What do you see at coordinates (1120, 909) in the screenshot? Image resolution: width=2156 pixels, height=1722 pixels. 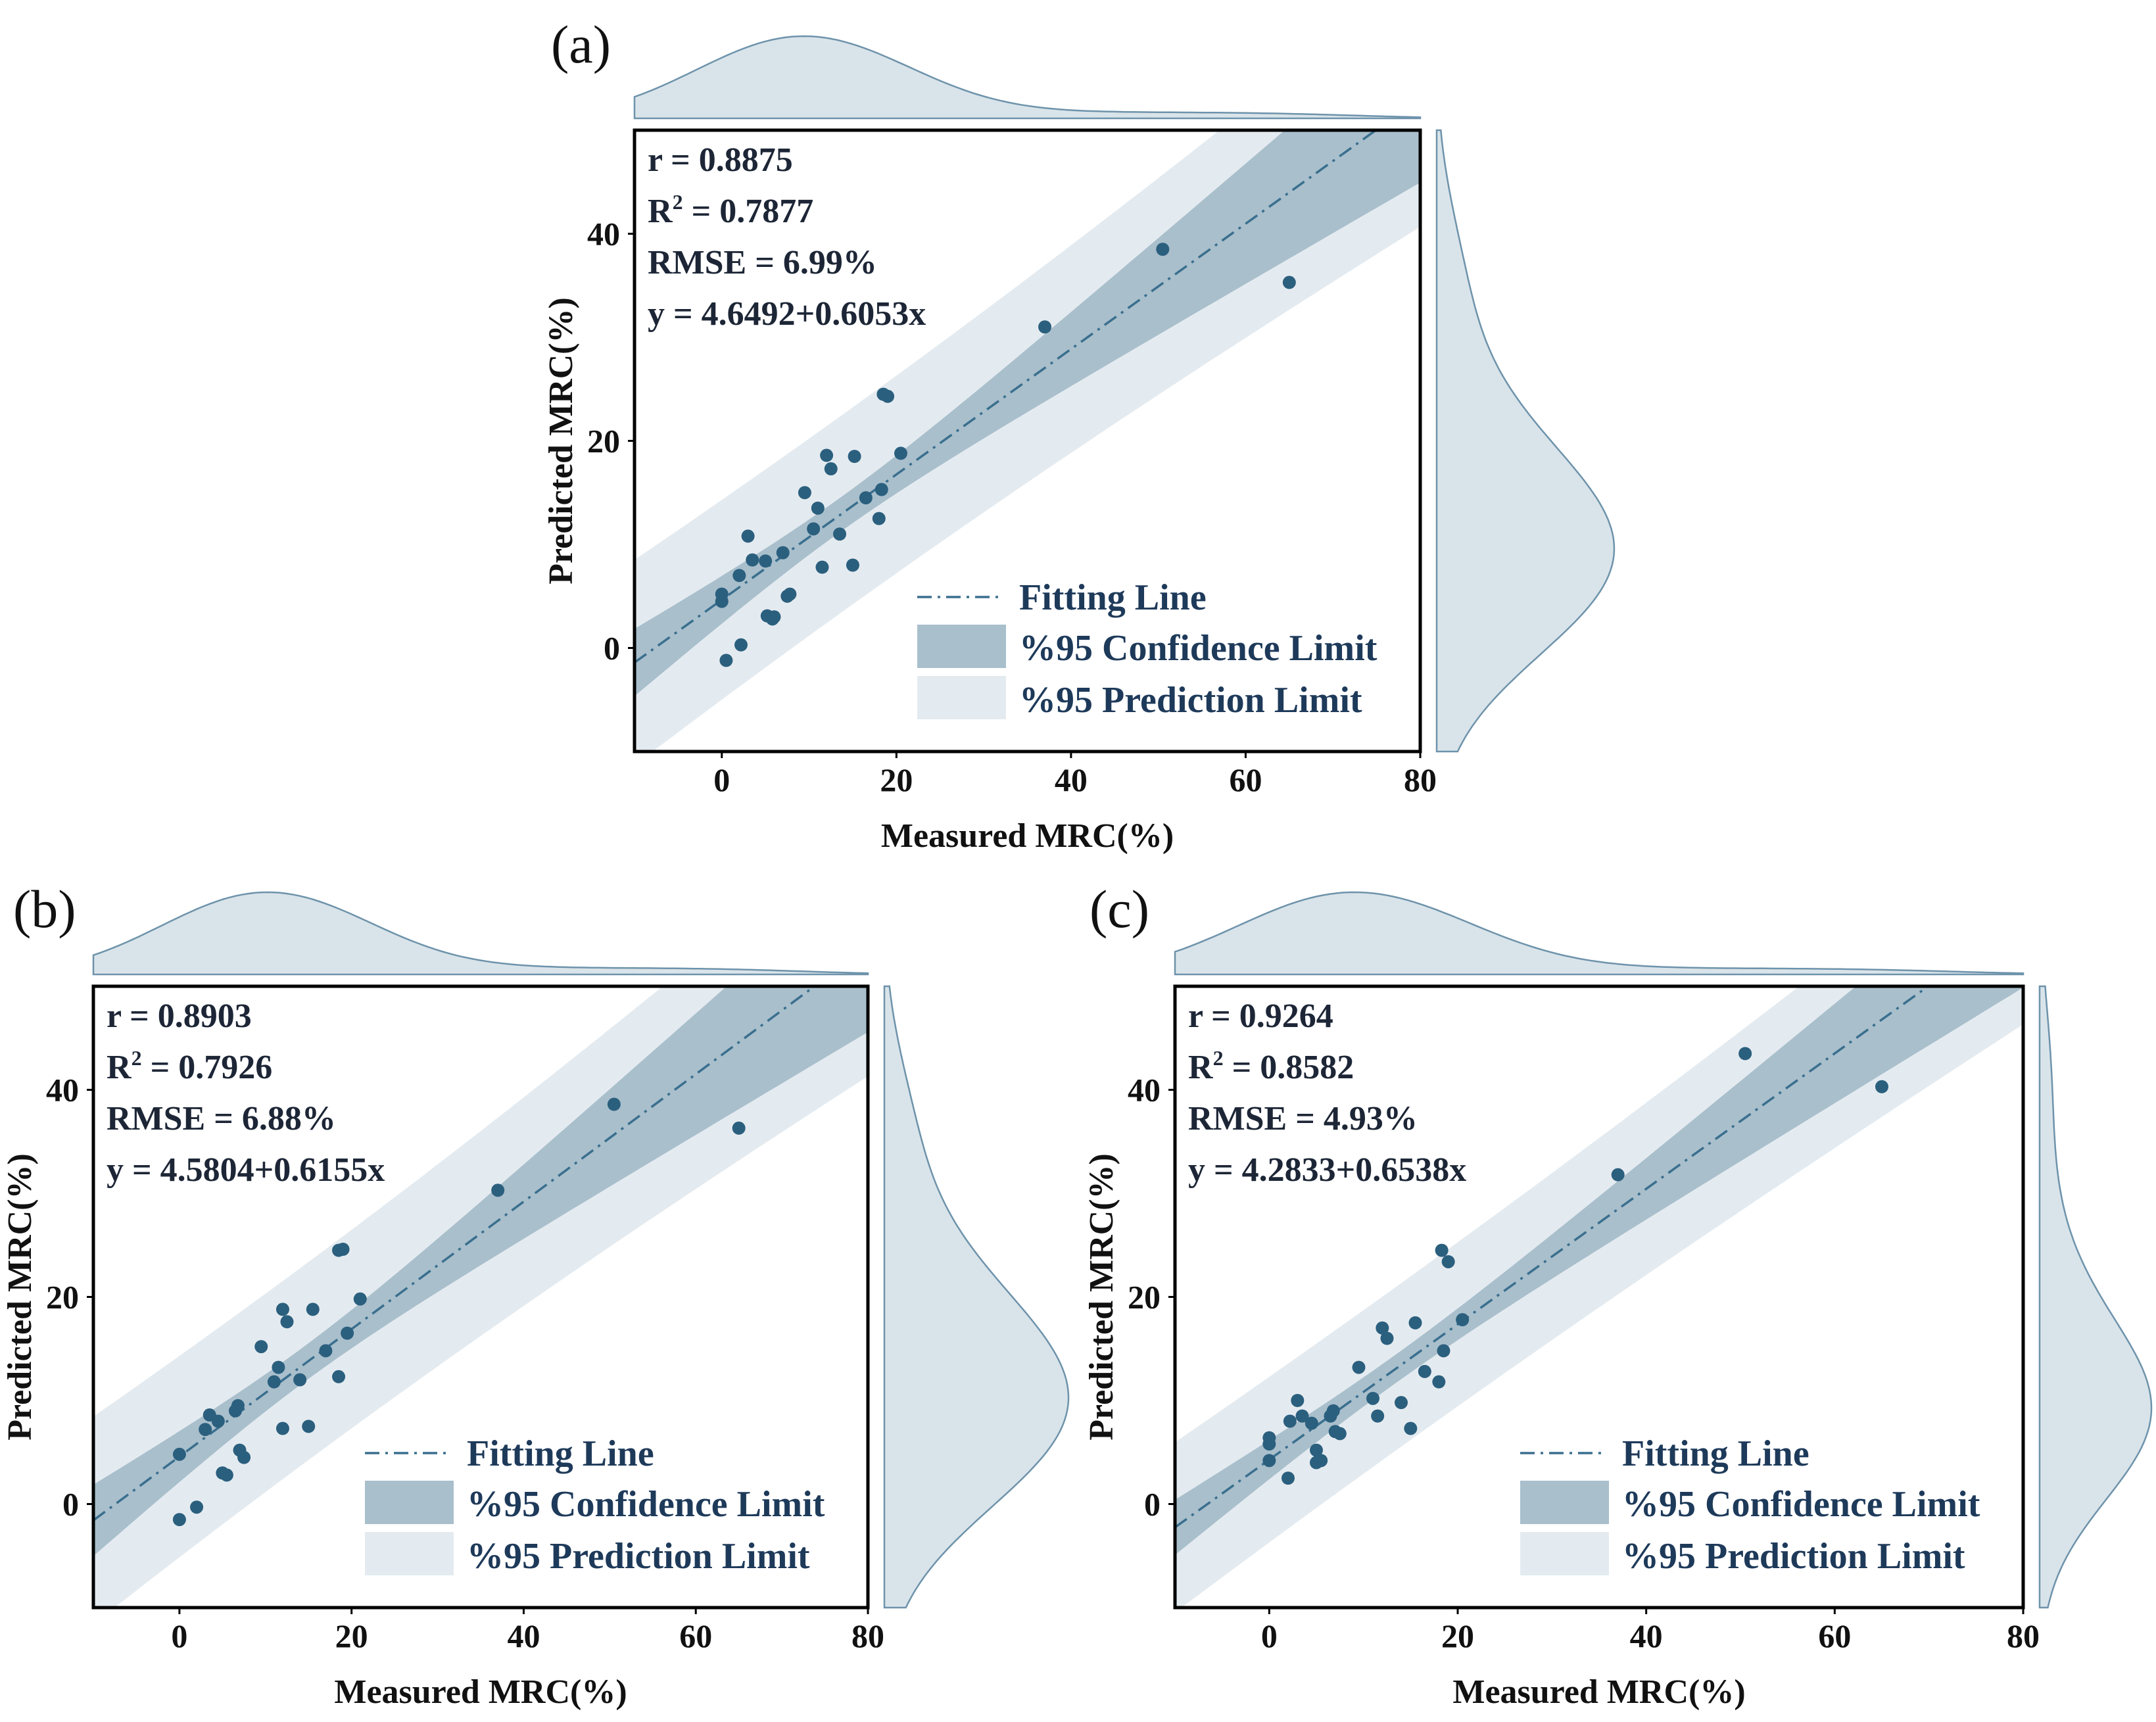 I see `panel-letter: (c)` at bounding box center [1120, 909].